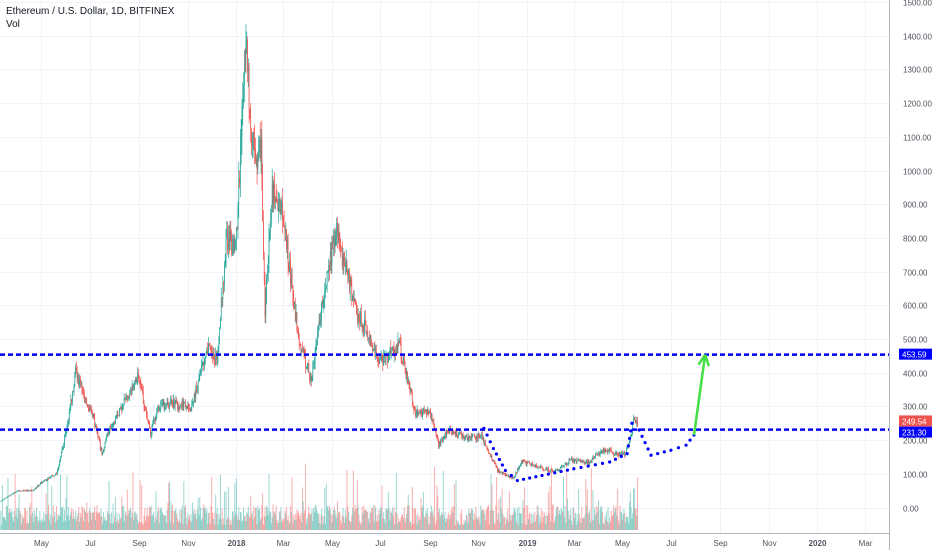  I want to click on volume-indicator-label: Vol, so click(13, 24).